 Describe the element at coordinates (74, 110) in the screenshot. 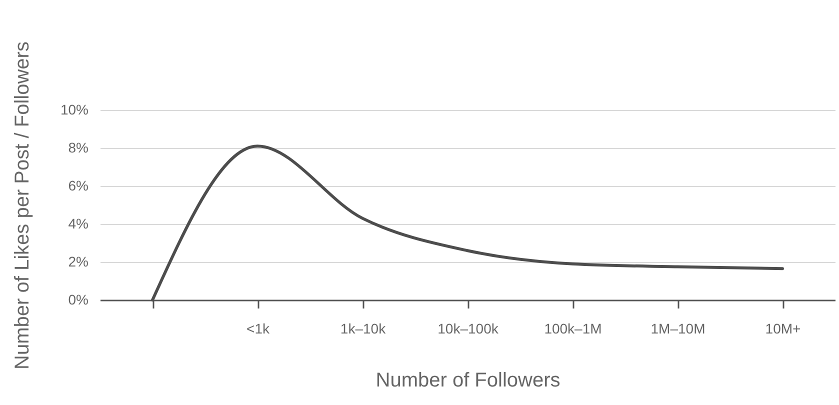

I see `y-tick-label: 10%` at that location.